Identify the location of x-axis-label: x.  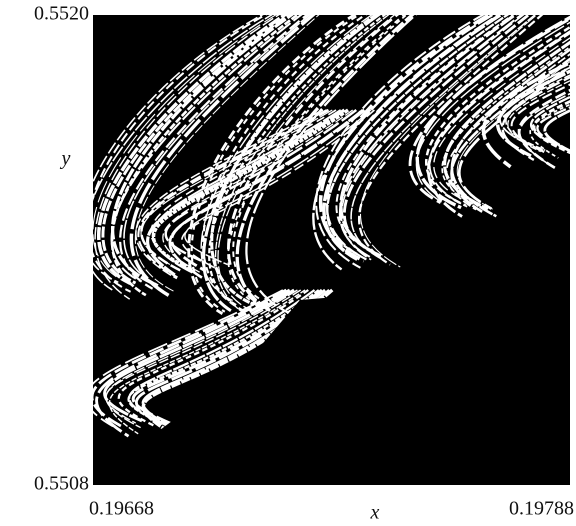
(375, 513).